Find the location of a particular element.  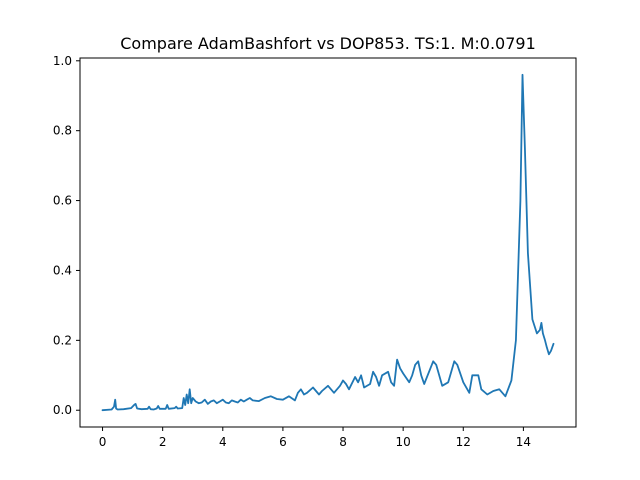

x-axis: 0 2 4 6 8 10 12 14 is located at coordinates (315, 438).